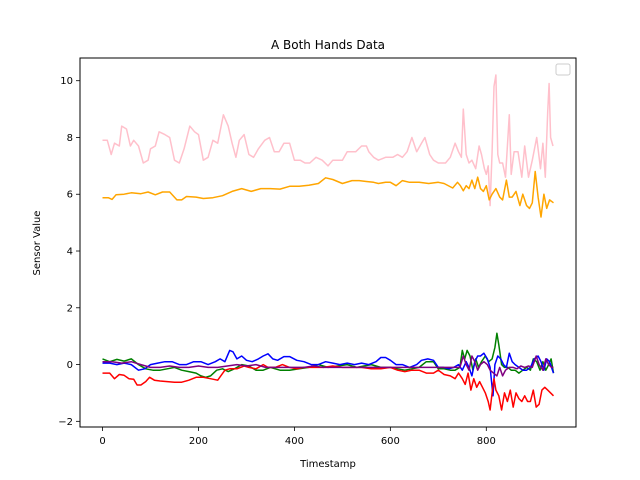 This screenshot has height=480, width=640. What do you see at coordinates (70, 195) in the screenshot?
I see `y-tick-label: 6` at bounding box center [70, 195].